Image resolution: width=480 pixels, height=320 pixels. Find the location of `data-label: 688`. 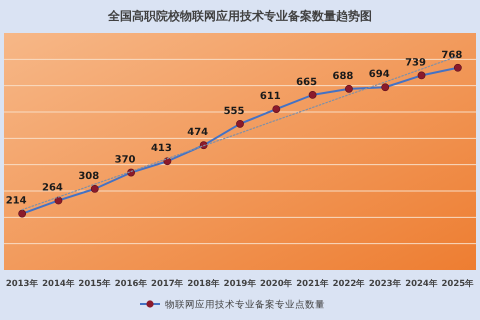

data-label: 688 is located at coordinates (343, 76).